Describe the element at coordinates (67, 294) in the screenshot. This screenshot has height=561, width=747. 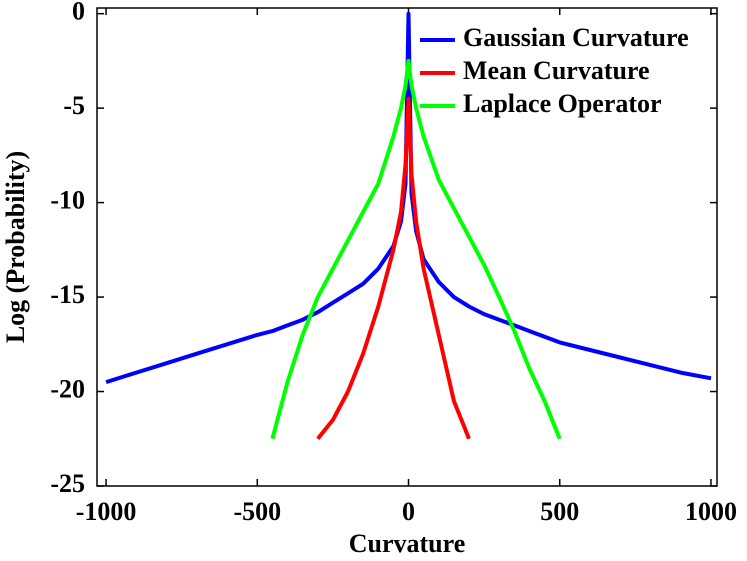
I see `y-tick-label: -15` at that location.